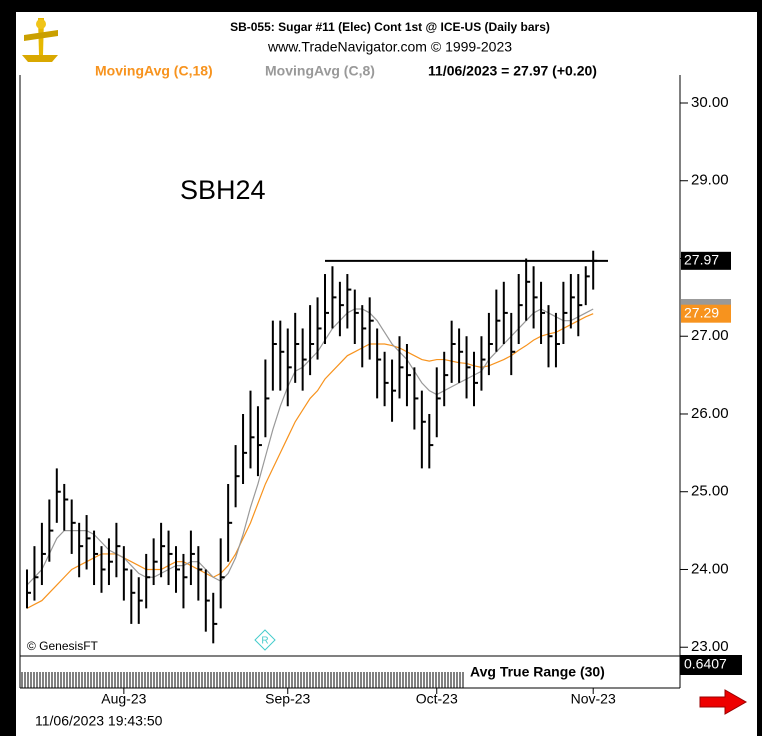  Describe the element at coordinates (710, 491) in the screenshot. I see `y-tick-label: 25.00` at that location.